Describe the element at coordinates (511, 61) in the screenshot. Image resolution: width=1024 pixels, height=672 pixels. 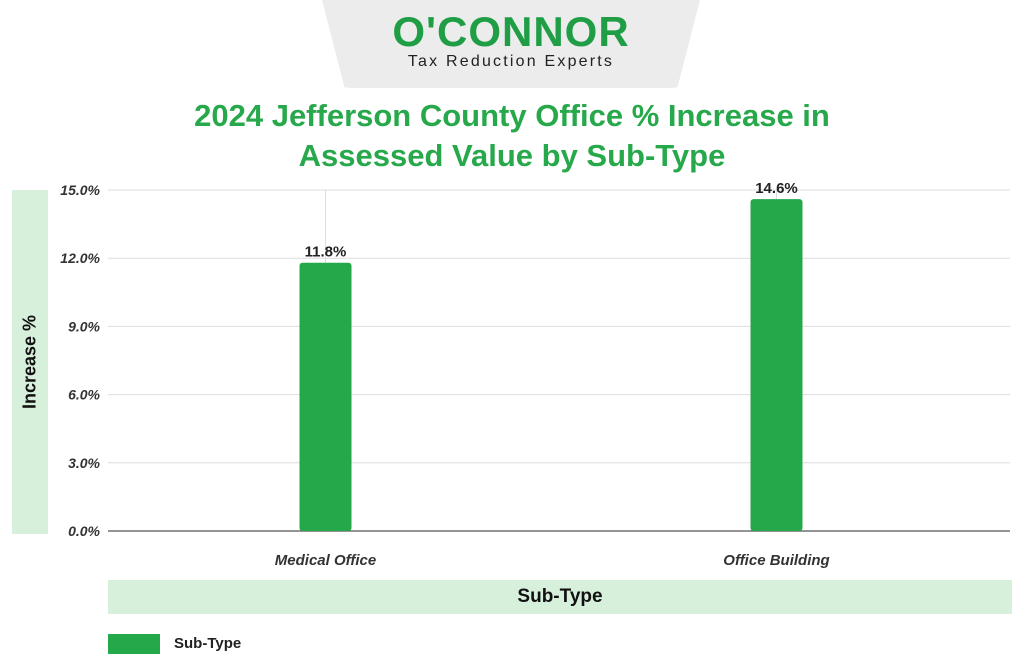
I see `brand-tagline: Tax Reduction Experts` at that location.